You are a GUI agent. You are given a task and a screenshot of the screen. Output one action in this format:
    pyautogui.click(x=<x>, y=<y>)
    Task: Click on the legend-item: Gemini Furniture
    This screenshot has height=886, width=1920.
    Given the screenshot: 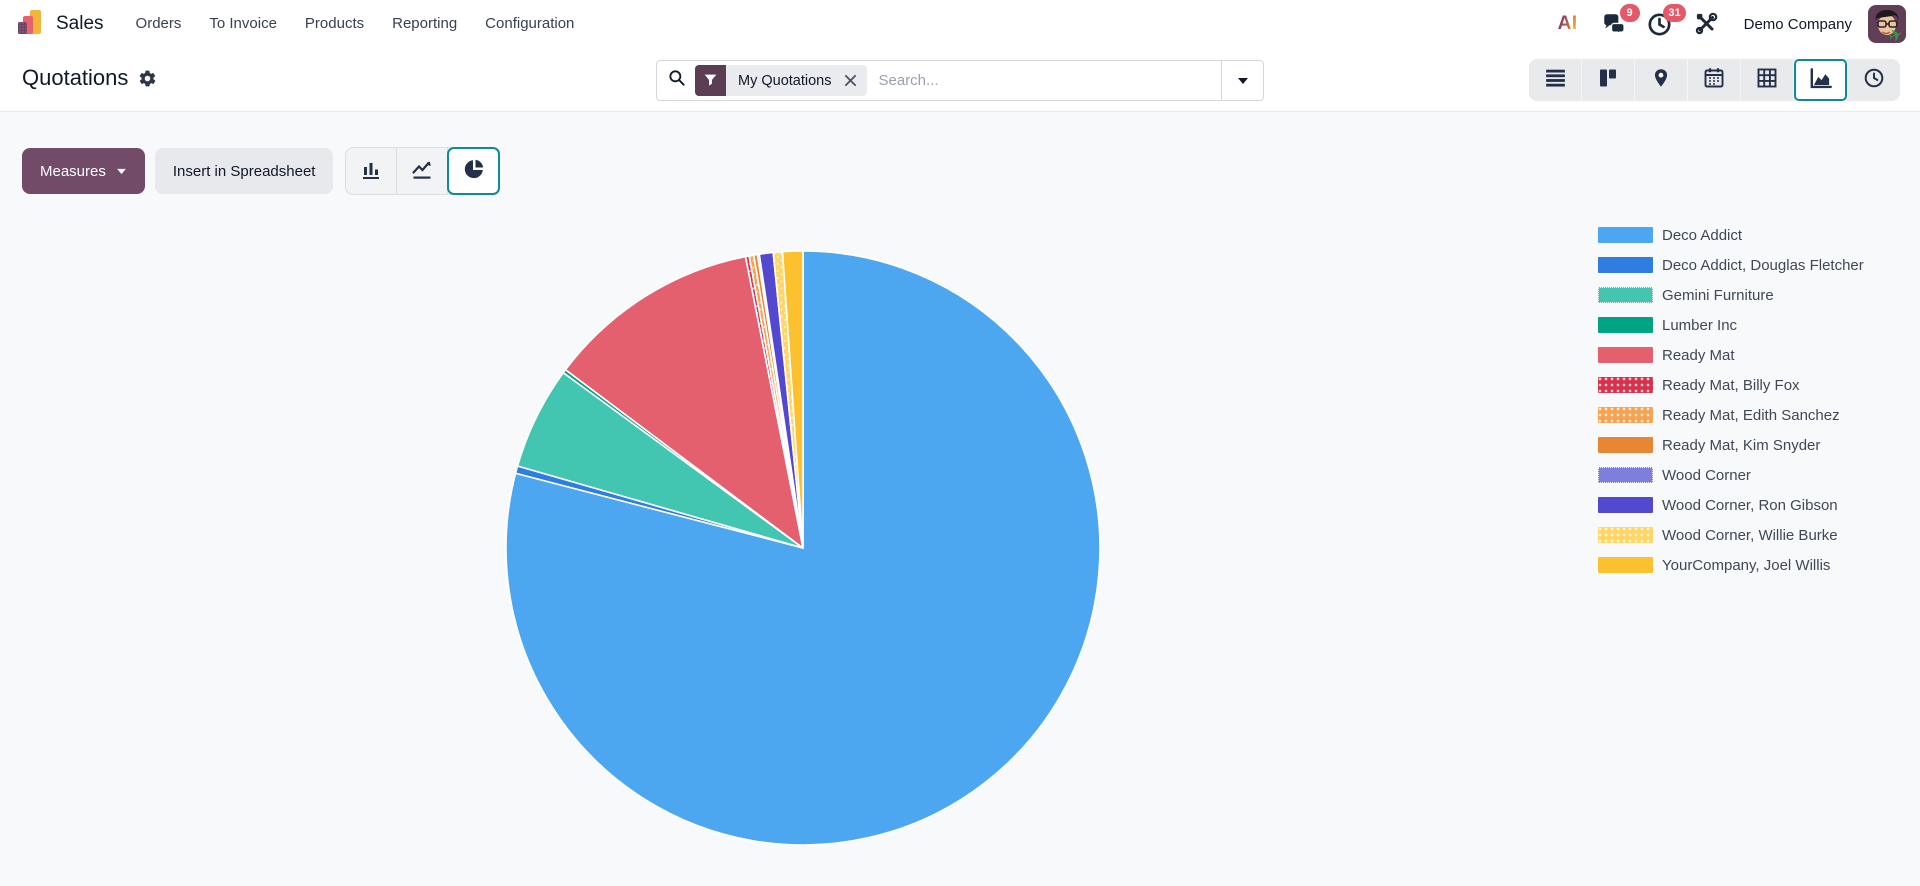 What is the action you would take?
    pyautogui.click(x=1731, y=295)
    